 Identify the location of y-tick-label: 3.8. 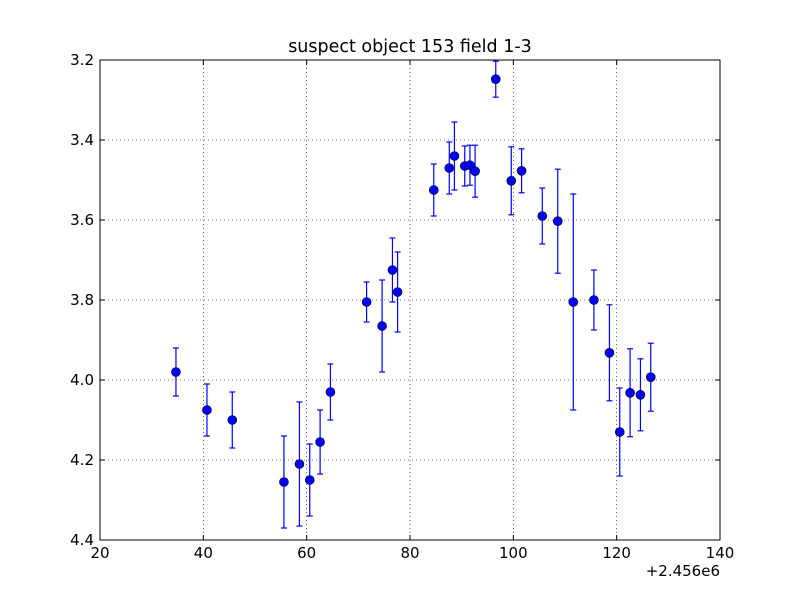
(82, 300).